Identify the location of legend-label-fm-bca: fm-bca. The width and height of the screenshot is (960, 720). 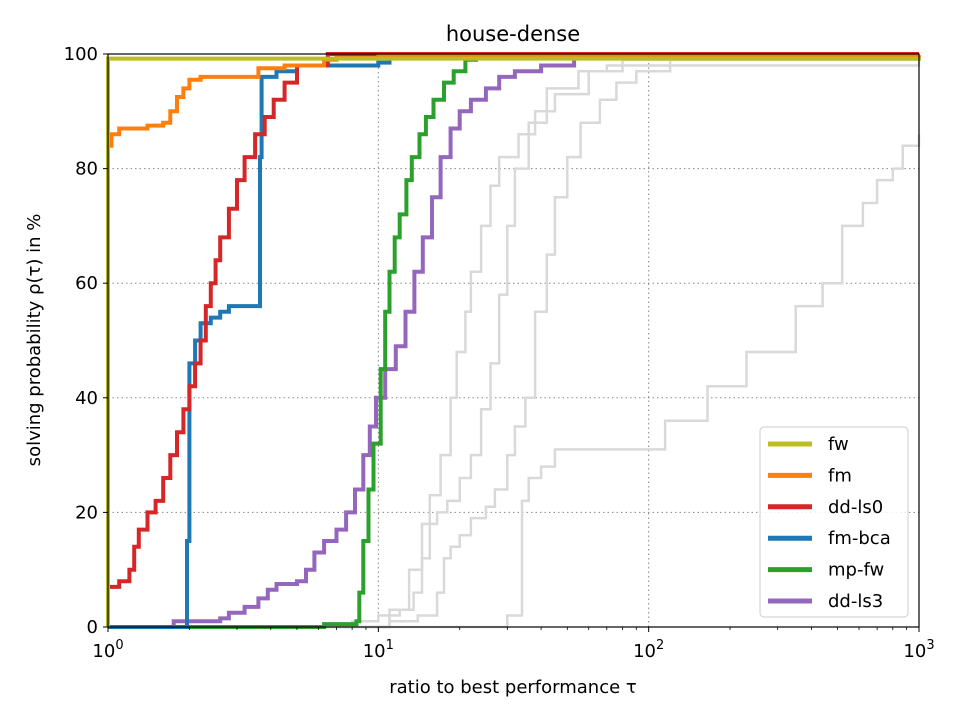
(859, 538).